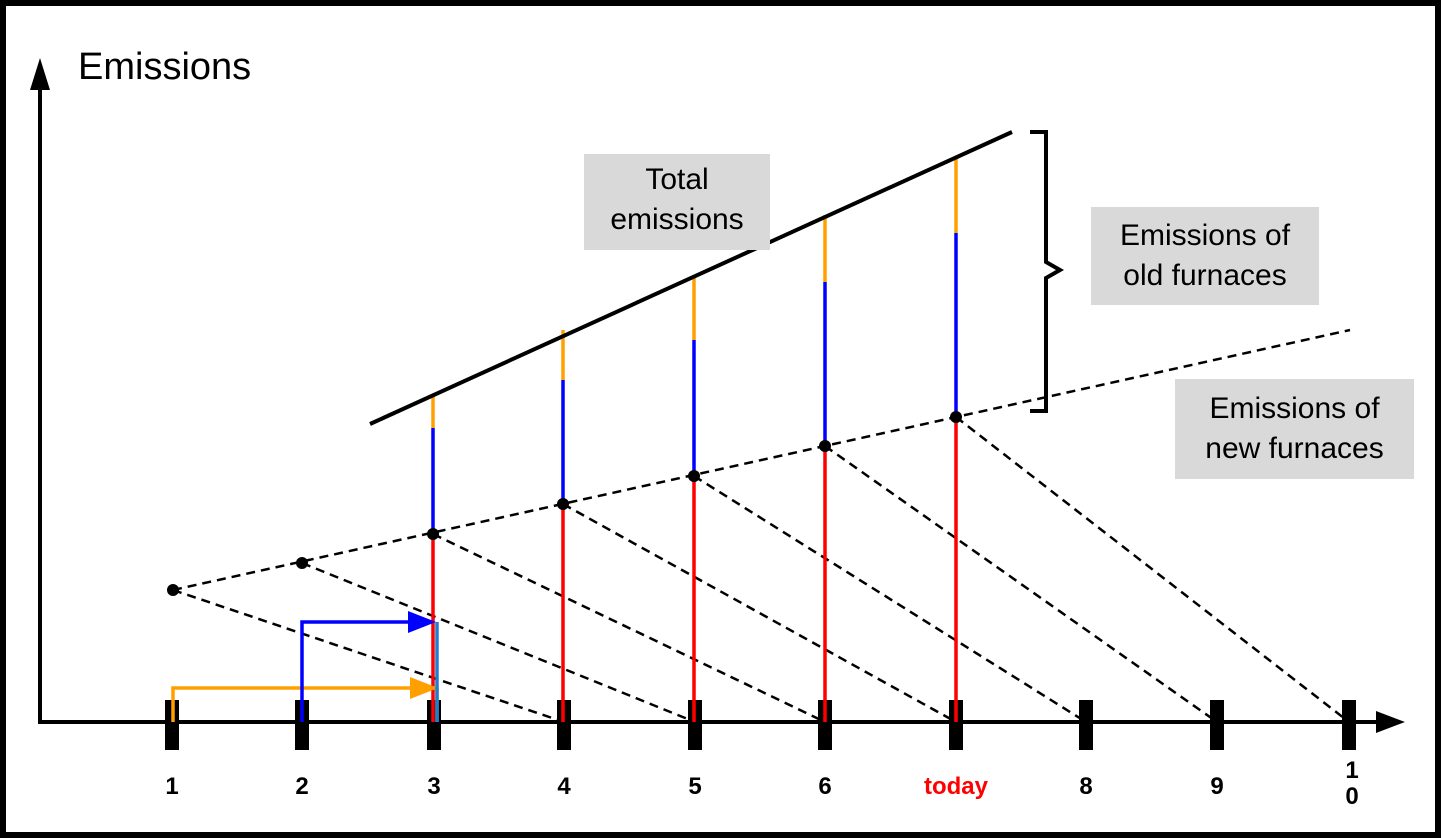 Image resolution: width=1441 pixels, height=838 pixels. I want to click on old-furnaces-brace, so click(1047, 271).